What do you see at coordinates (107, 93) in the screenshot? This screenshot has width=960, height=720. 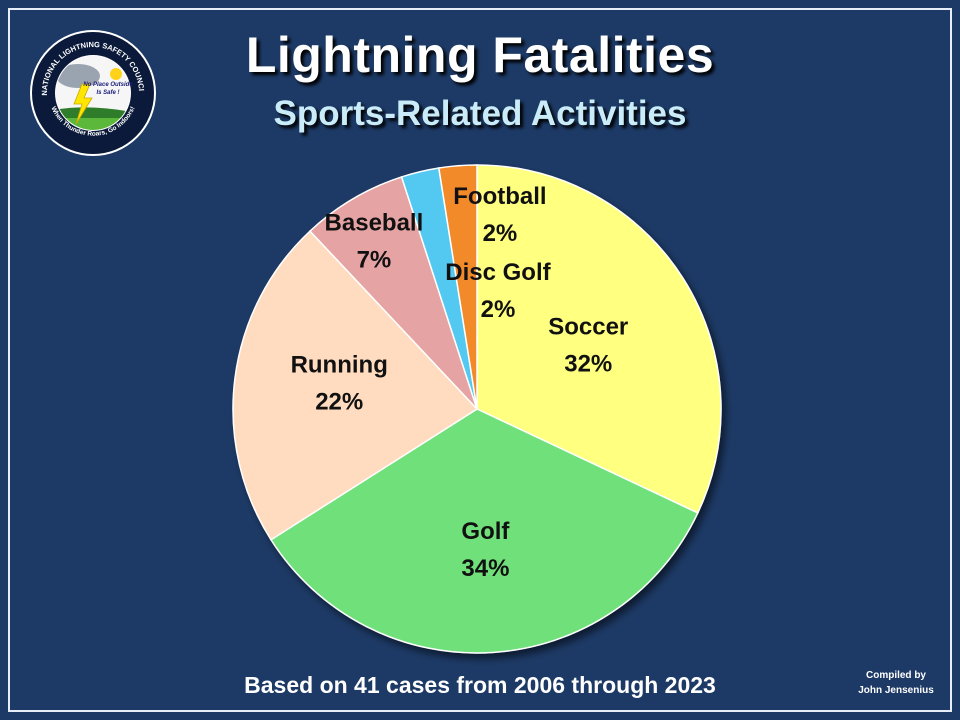 I see `logo-text-line2: Is Safe !` at bounding box center [107, 93].